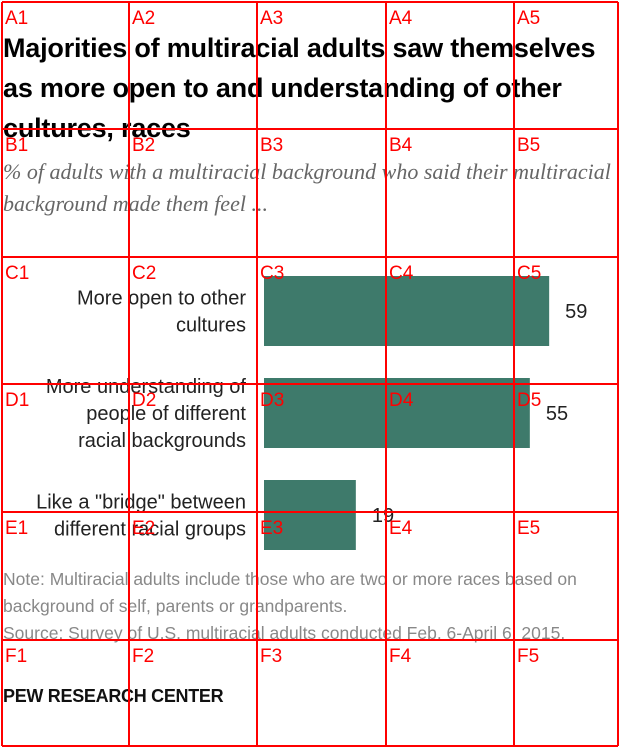  What do you see at coordinates (143, 656) in the screenshot?
I see `grid-cell-label: F2` at bounding box center [143, 656].